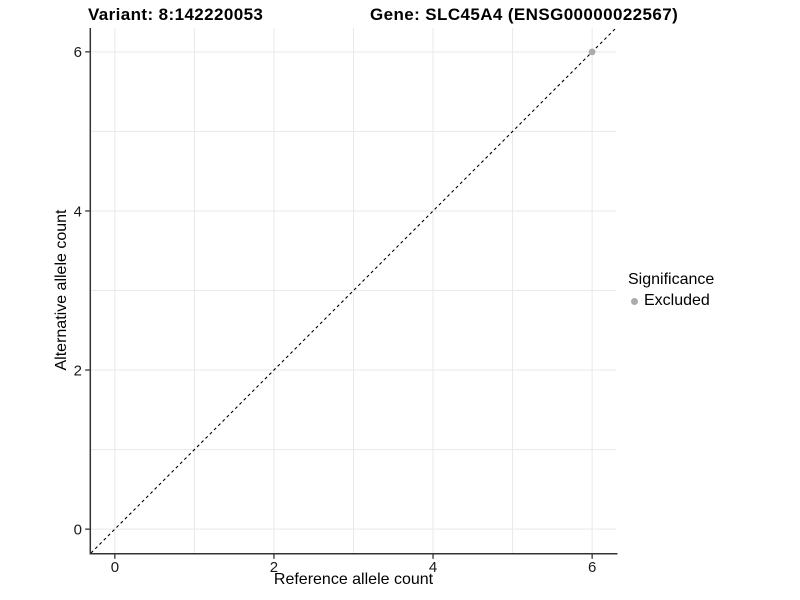 The width and height of the screenshot is (800, 600). What do you see at coordinates (671, 290) in the screenshot?
I see `legend: Significance Excluded` at bounding box center [671, 290].